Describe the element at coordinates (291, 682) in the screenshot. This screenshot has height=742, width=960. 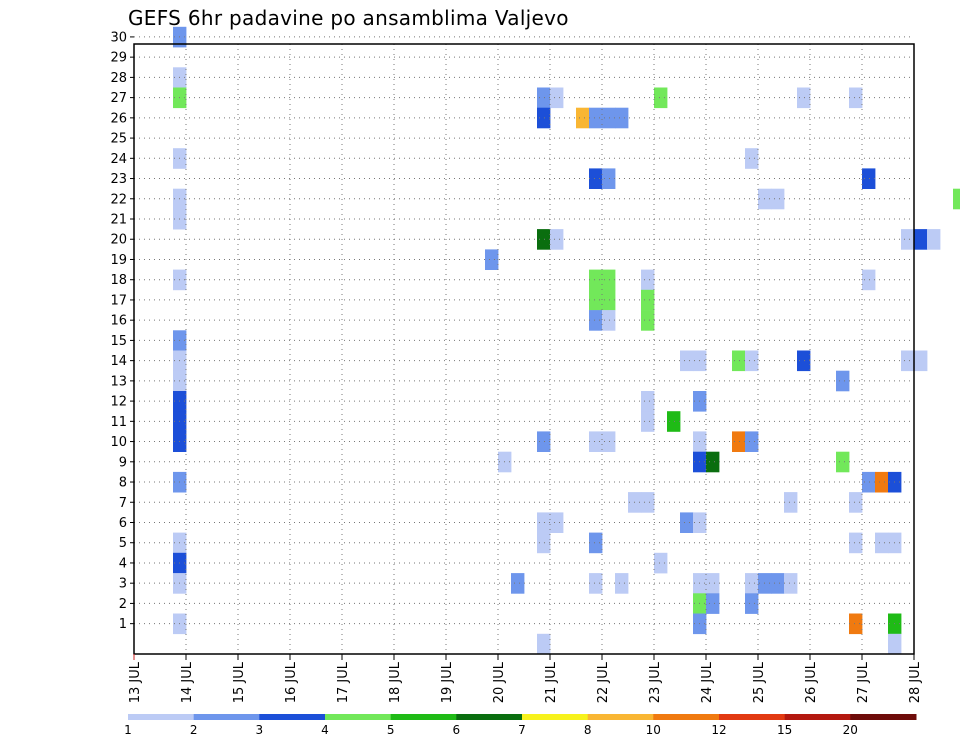
I see `x-tick-label: 16 JUL` at that location.